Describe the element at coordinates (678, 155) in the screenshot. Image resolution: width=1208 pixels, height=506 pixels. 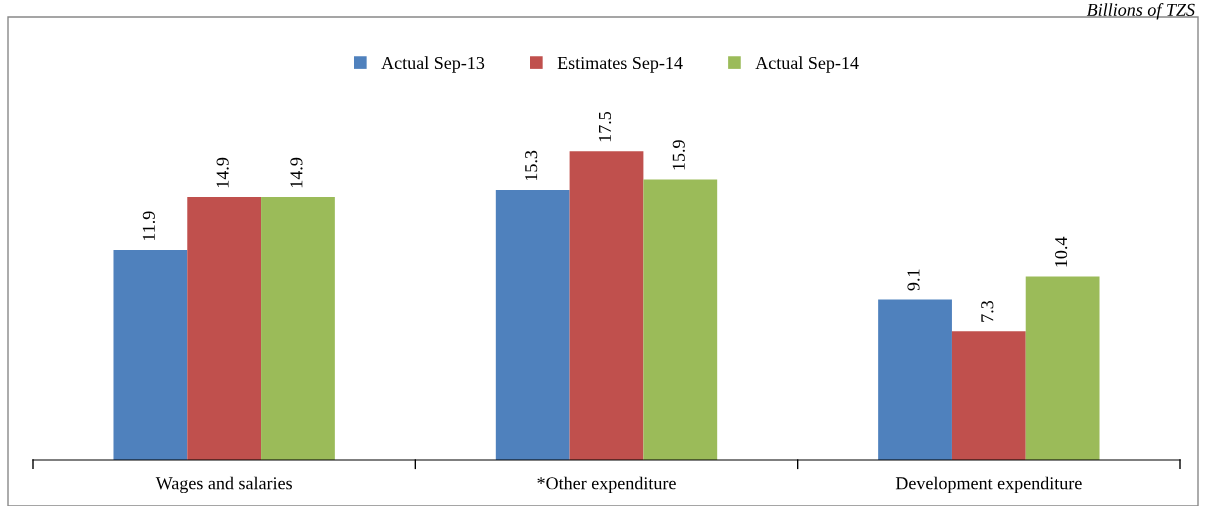
I see `data-label: 15.9` at that location.